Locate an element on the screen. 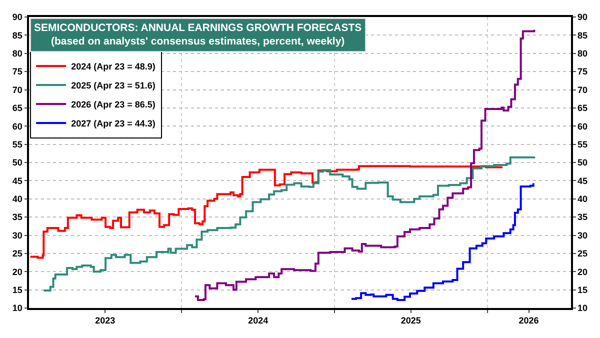  y-tick-label: 55 is located at coordinates (17, 144).